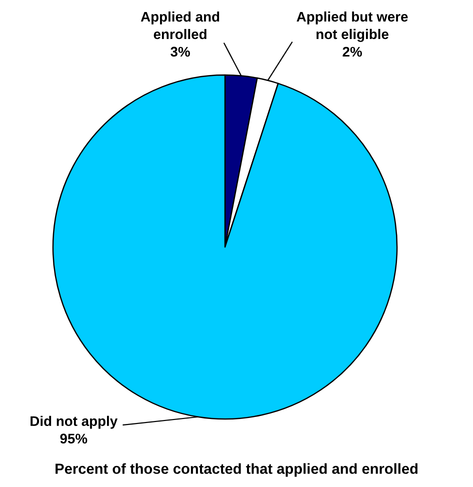  I want to click on text: Percent of those contacted that applied and enrolled, so click(237, 470).